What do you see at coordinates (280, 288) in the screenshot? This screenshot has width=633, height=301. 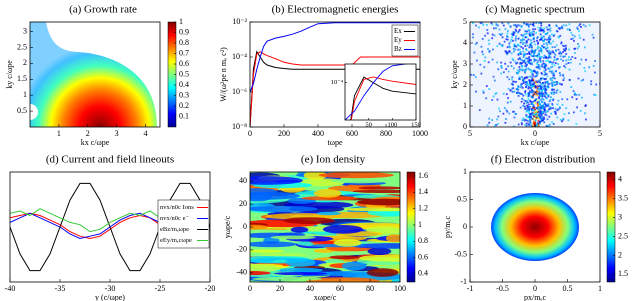 I see `x-tick-label: 20` at bounding box center [280, 288].